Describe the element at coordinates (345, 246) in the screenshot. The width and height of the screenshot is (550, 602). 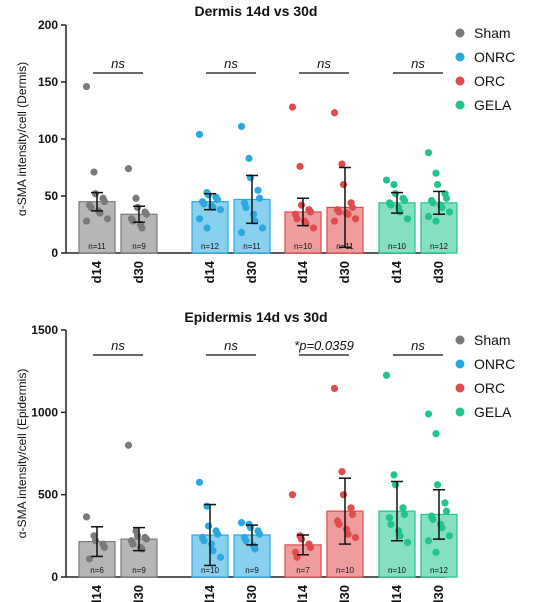
I see `n-label: n=11` at that location.